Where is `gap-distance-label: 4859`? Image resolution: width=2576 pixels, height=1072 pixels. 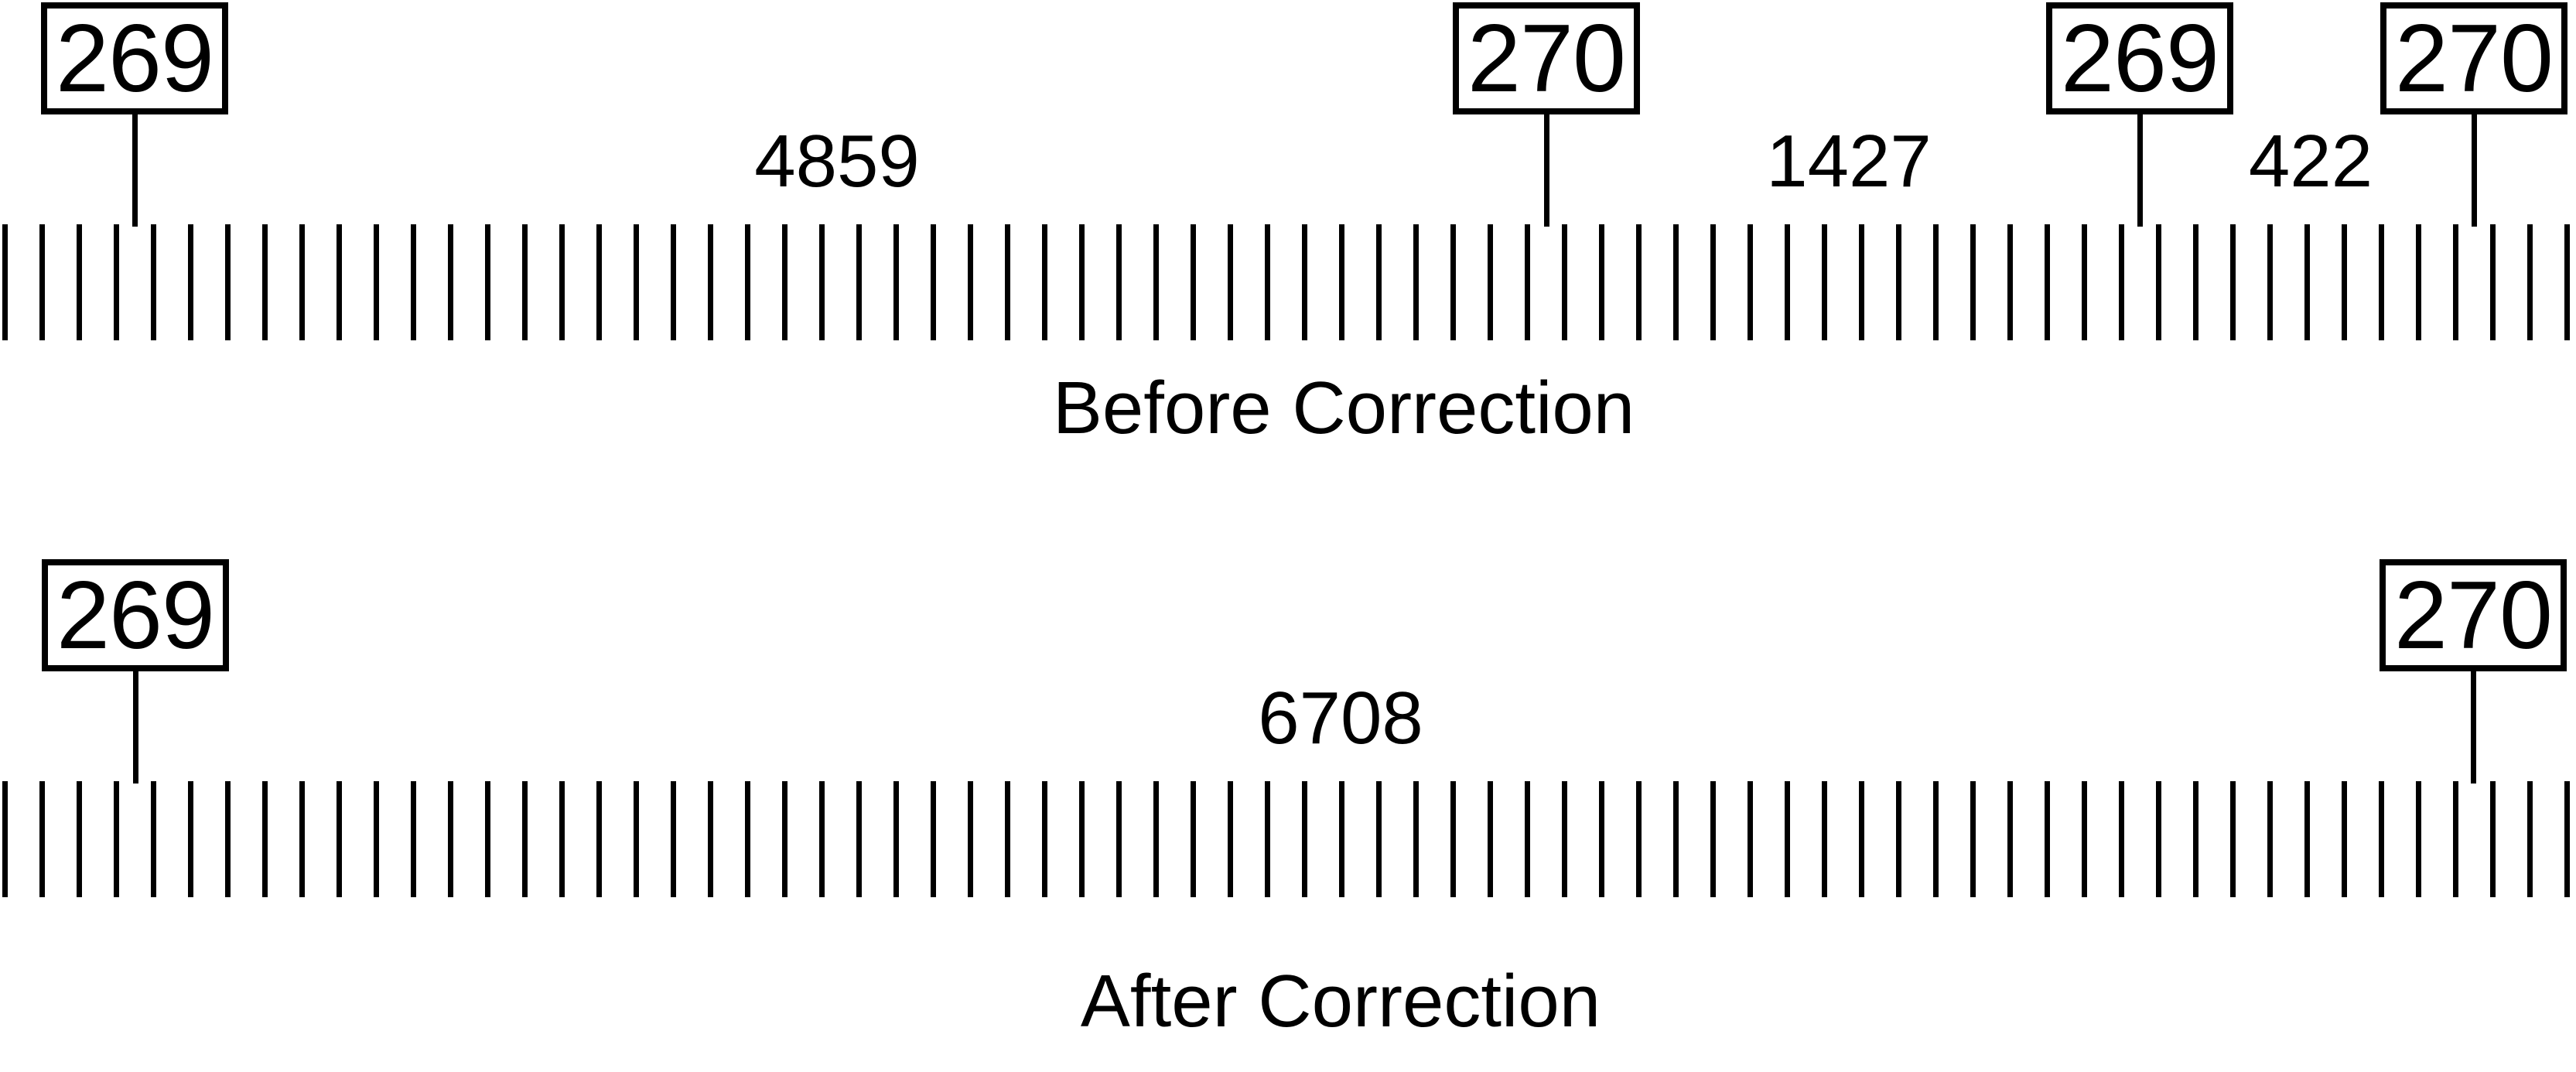 gap-distance-label: 4859 is located at coordinates (837, 162).